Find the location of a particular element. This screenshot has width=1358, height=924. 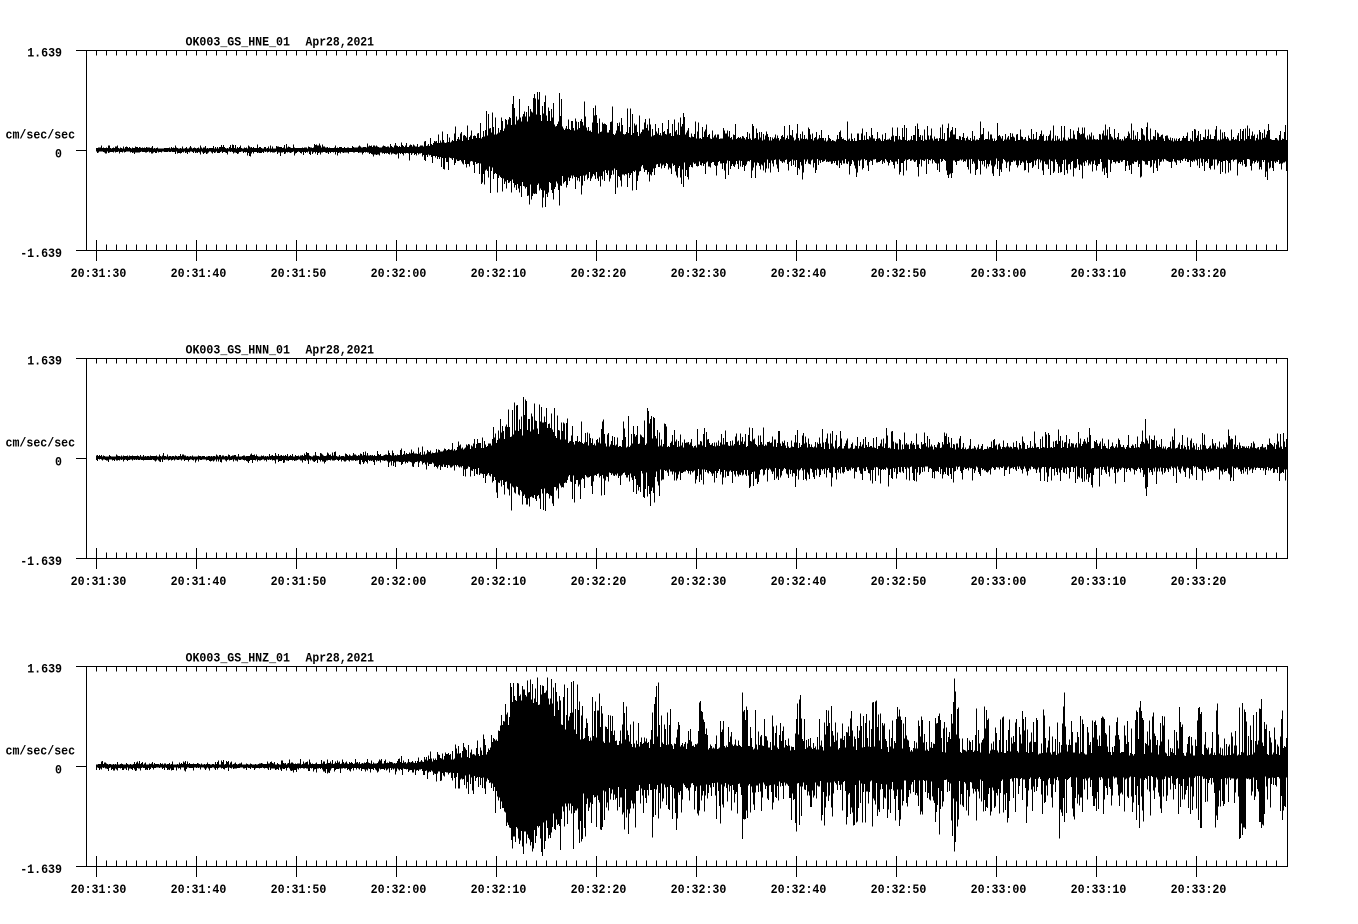

svg-text: OK003_GS_HNE_01 is located at coordinates (238, 42).